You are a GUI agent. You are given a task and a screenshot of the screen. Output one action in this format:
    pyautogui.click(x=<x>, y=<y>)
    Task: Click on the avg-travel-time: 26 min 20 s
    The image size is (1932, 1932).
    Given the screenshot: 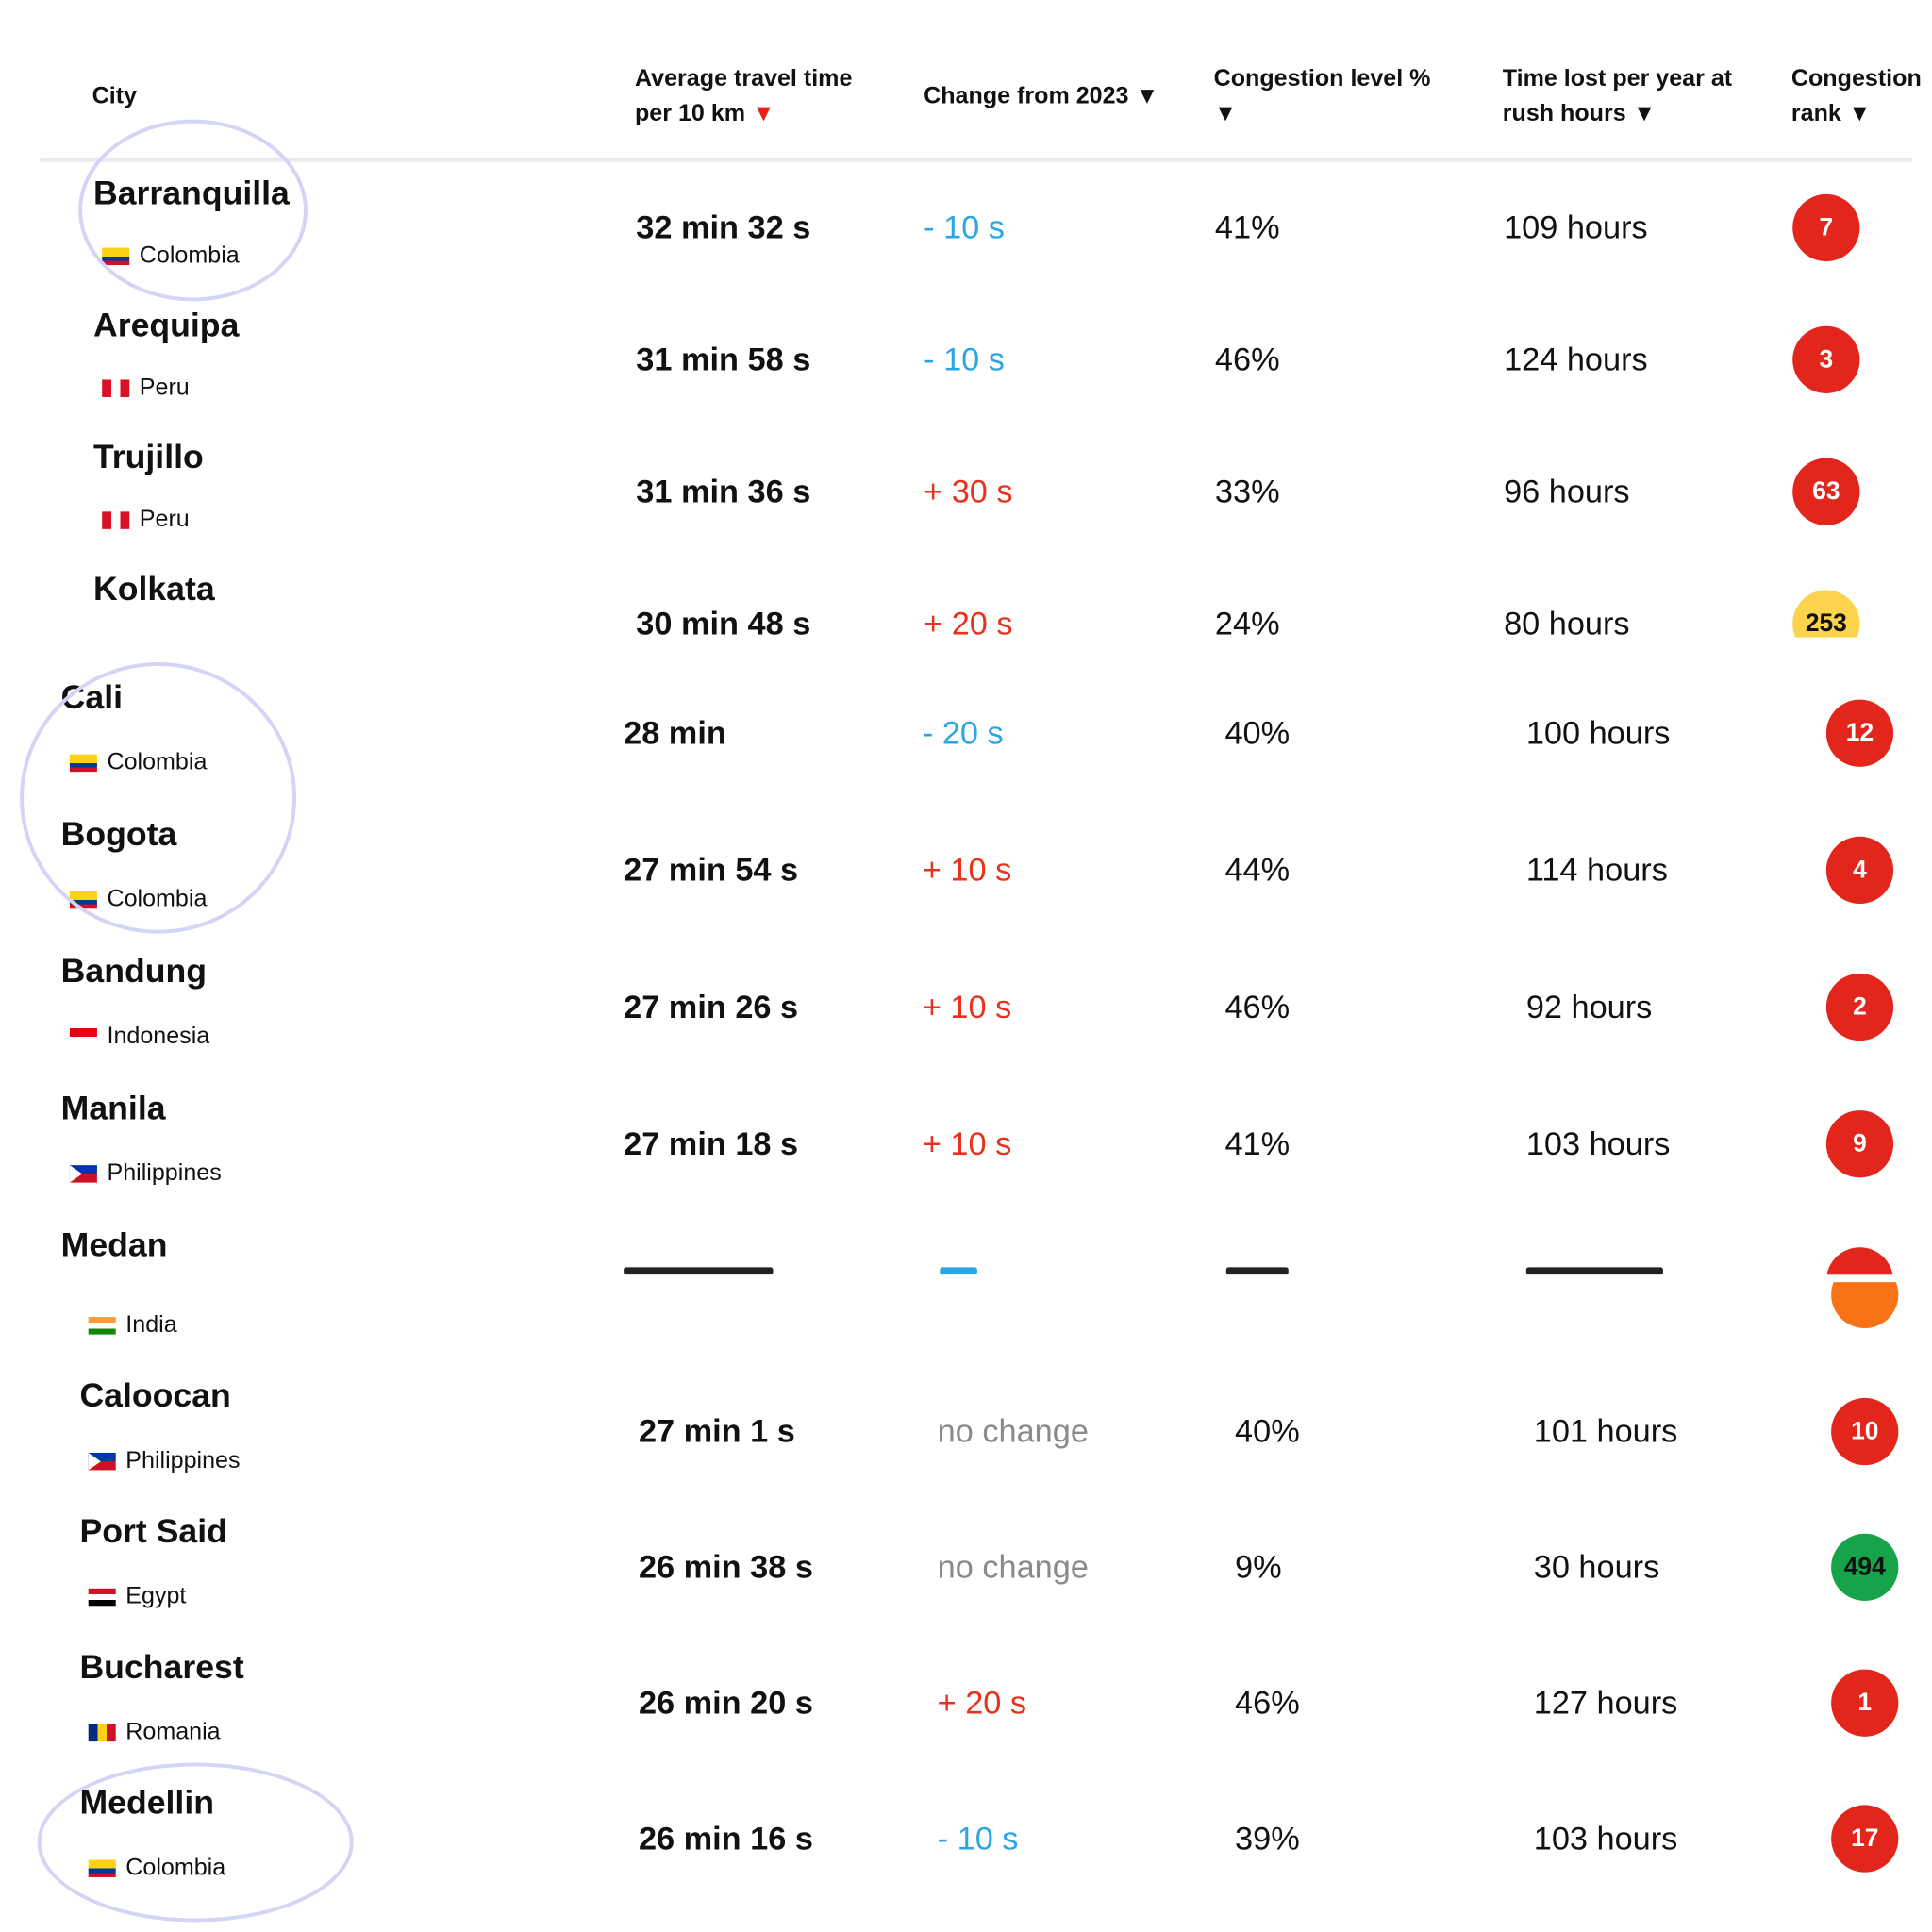 What is the action you would take?
    pyautogui.click(x=725, y=1702)
    